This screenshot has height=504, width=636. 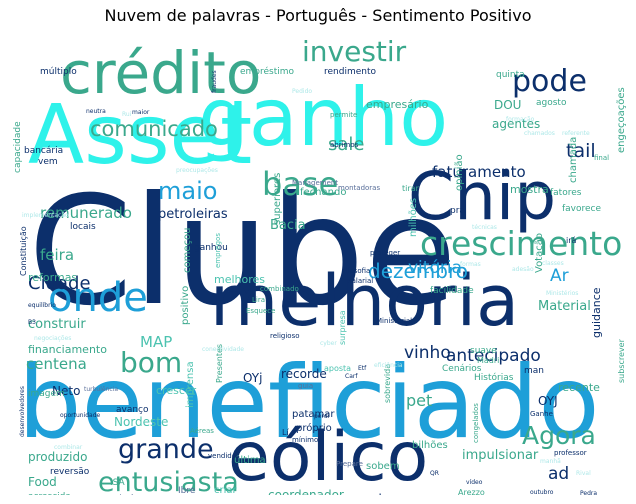 What do you see at coordinates (542, 492) in the screenshot?
I see `word-outubro: outubro` at bounding box center [542, 492].